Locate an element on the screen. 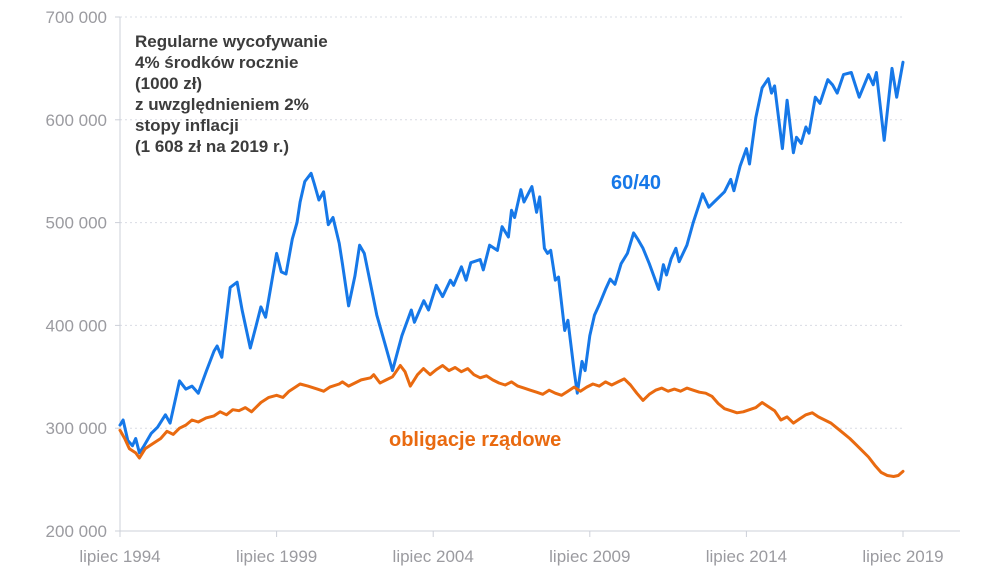  y-tick-label: 600 000 is located at coordinates (76, 120).